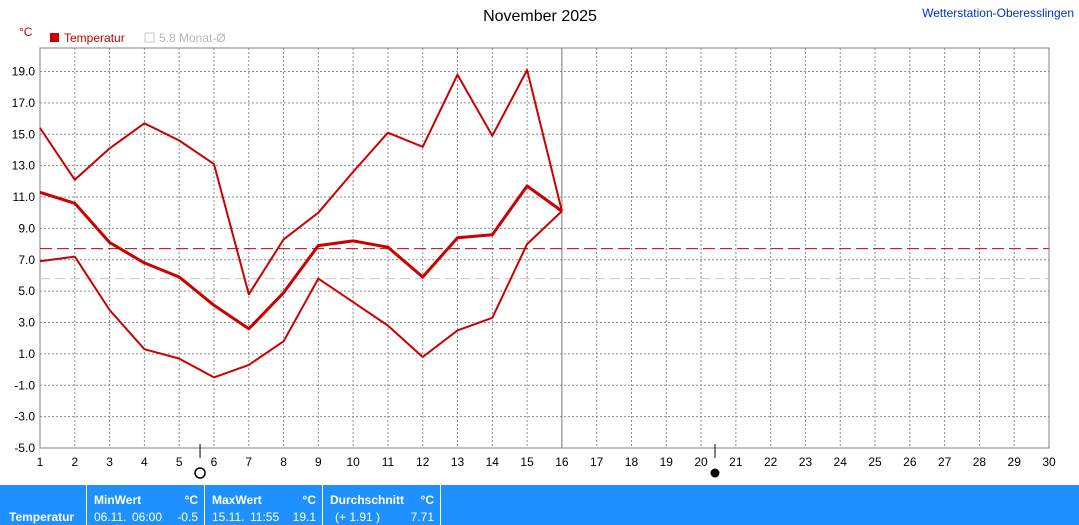  Describe the element at coordinates (147, 517) in the screenshot. I see `min-time: 06:00` at that location.